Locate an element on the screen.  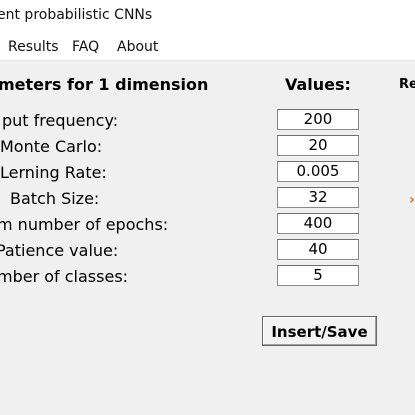
input-frequency-field: 200 is located at coordinates (318, 119).